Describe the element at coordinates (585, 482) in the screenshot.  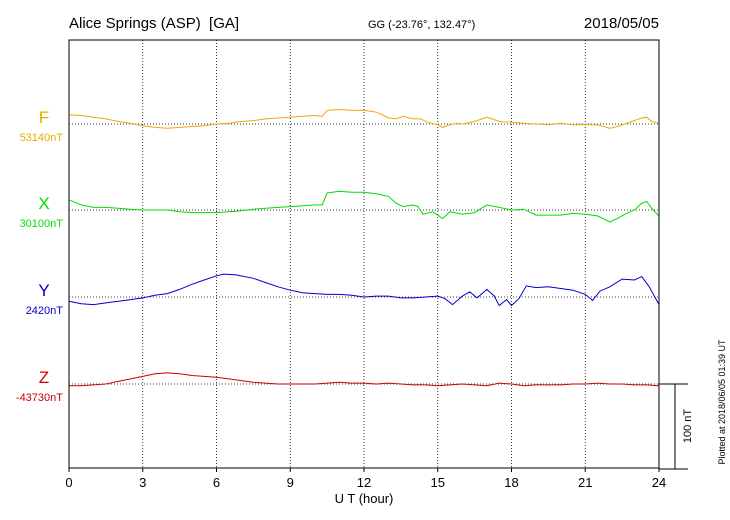
I see `x-tick-label-21: 21` at that location.